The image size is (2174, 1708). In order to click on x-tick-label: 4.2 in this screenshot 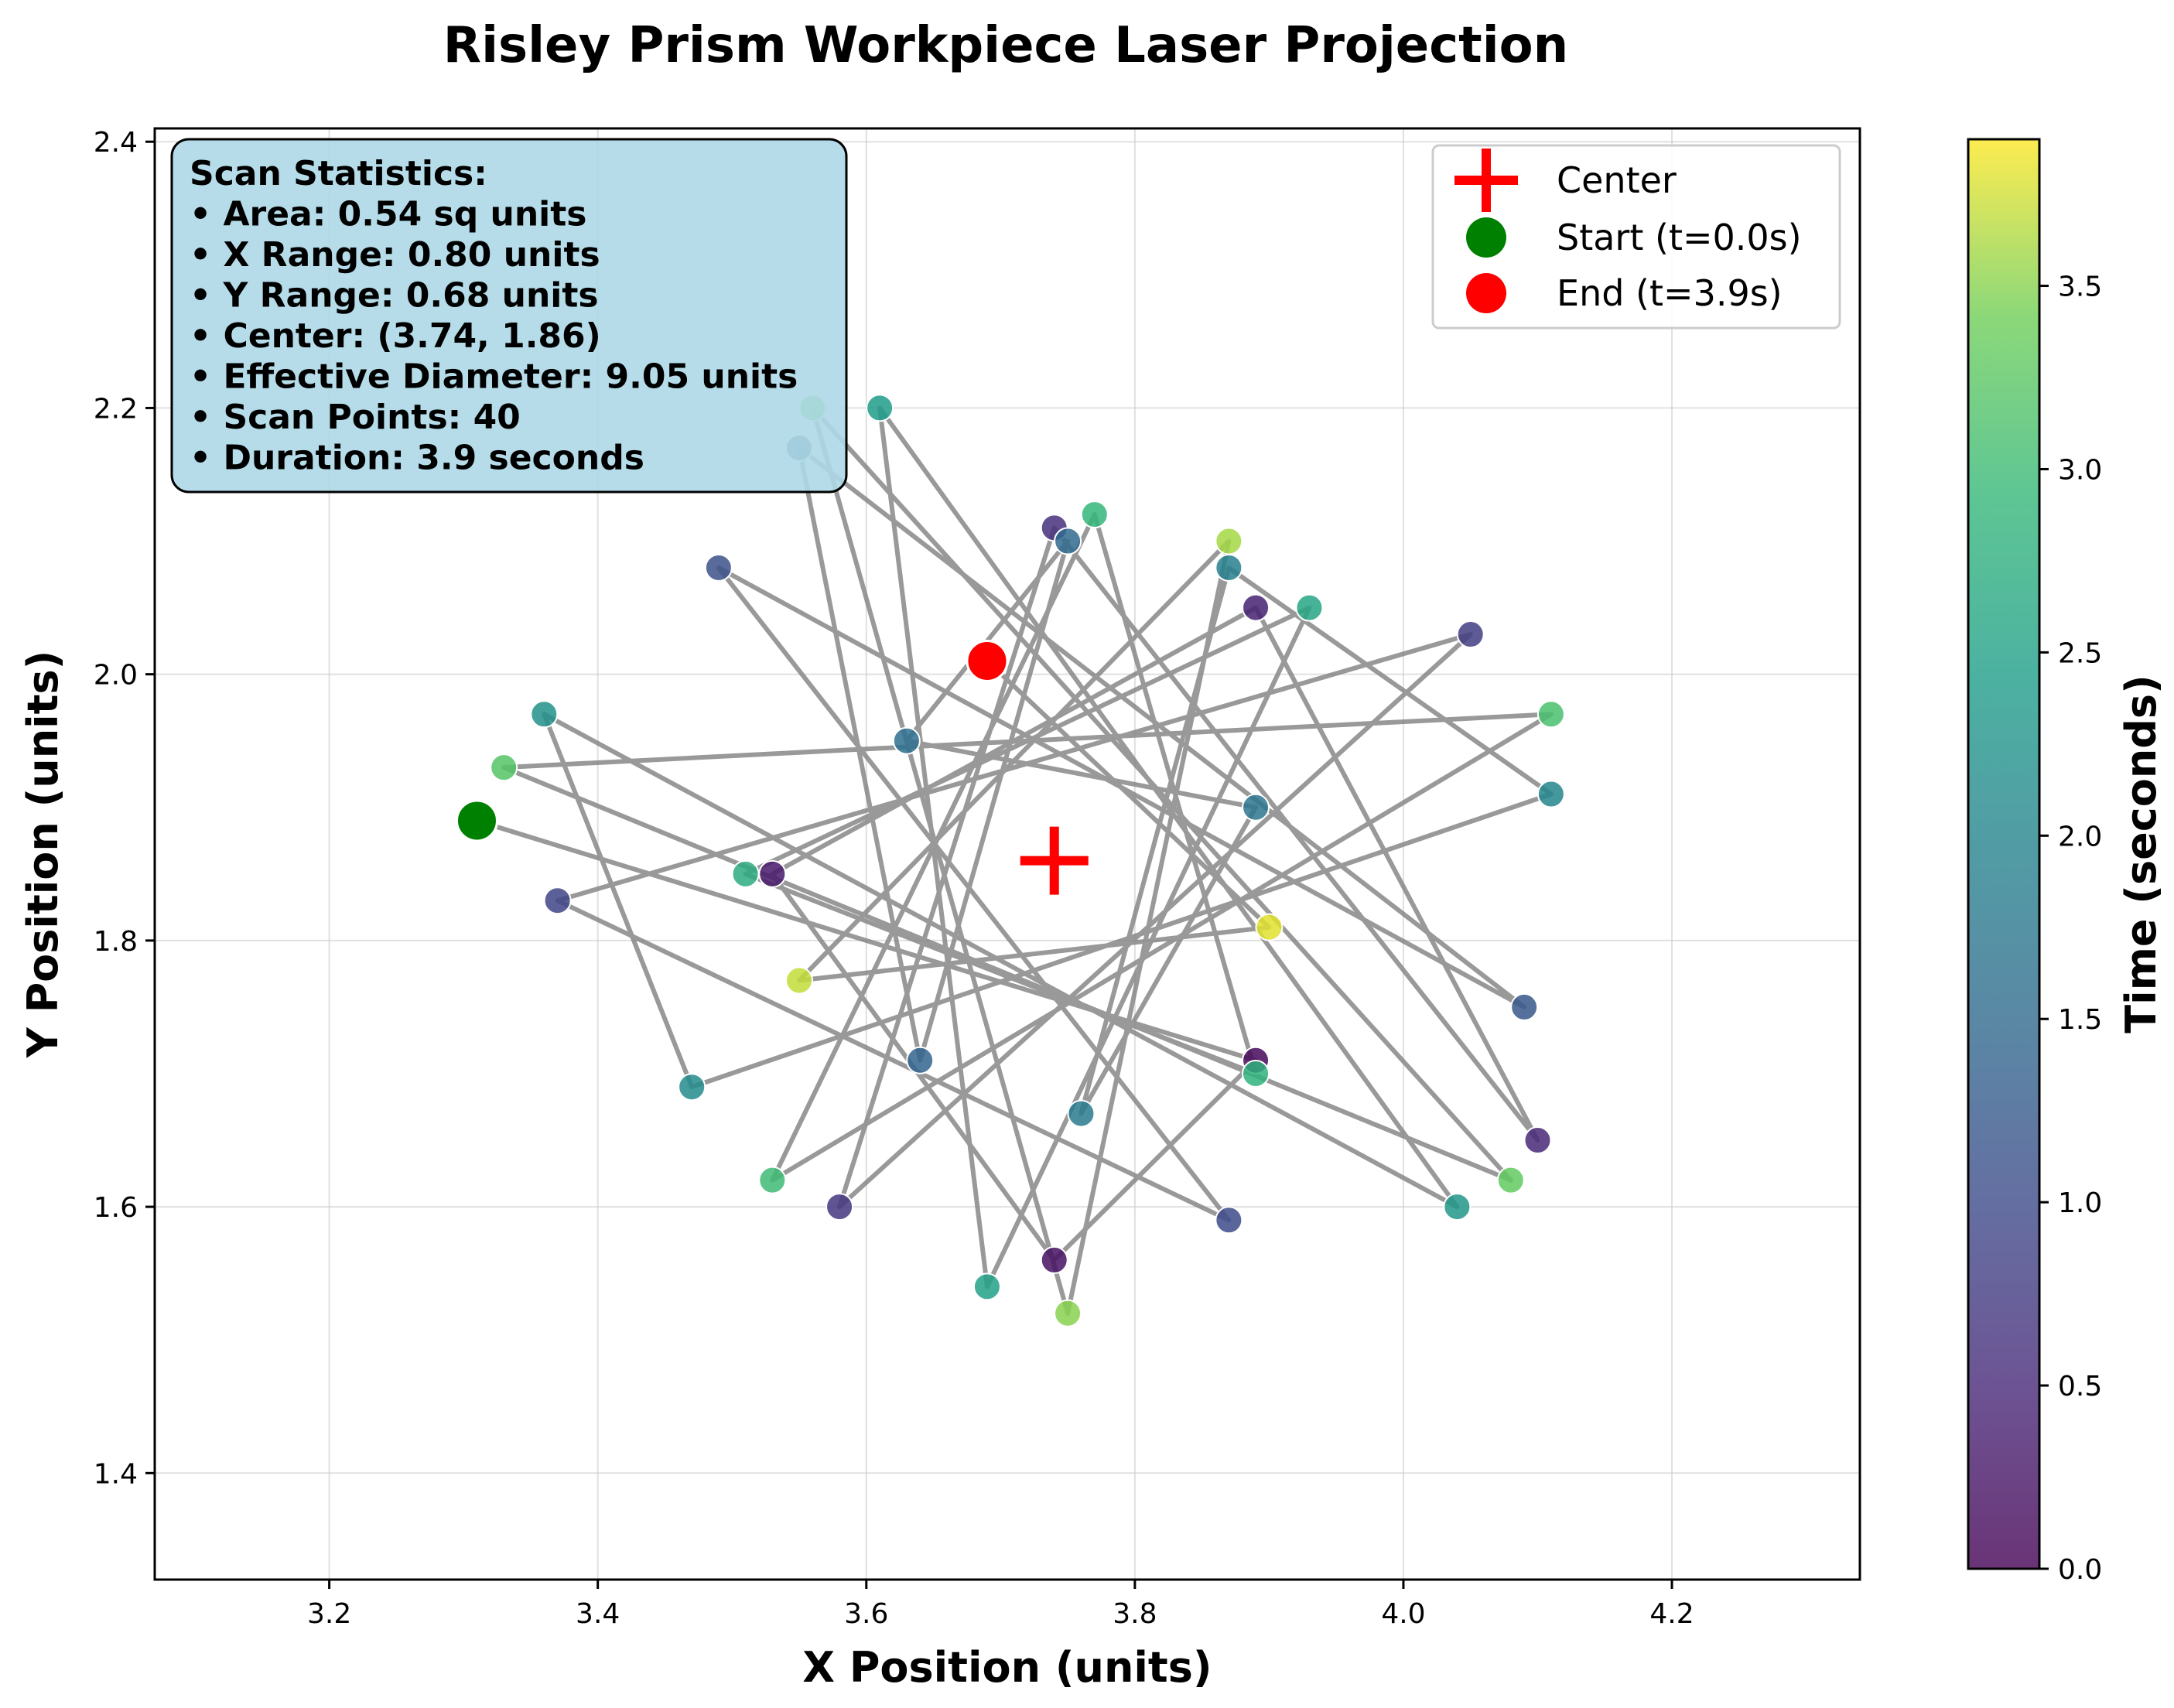, I will do `click(1672, 1614)`.